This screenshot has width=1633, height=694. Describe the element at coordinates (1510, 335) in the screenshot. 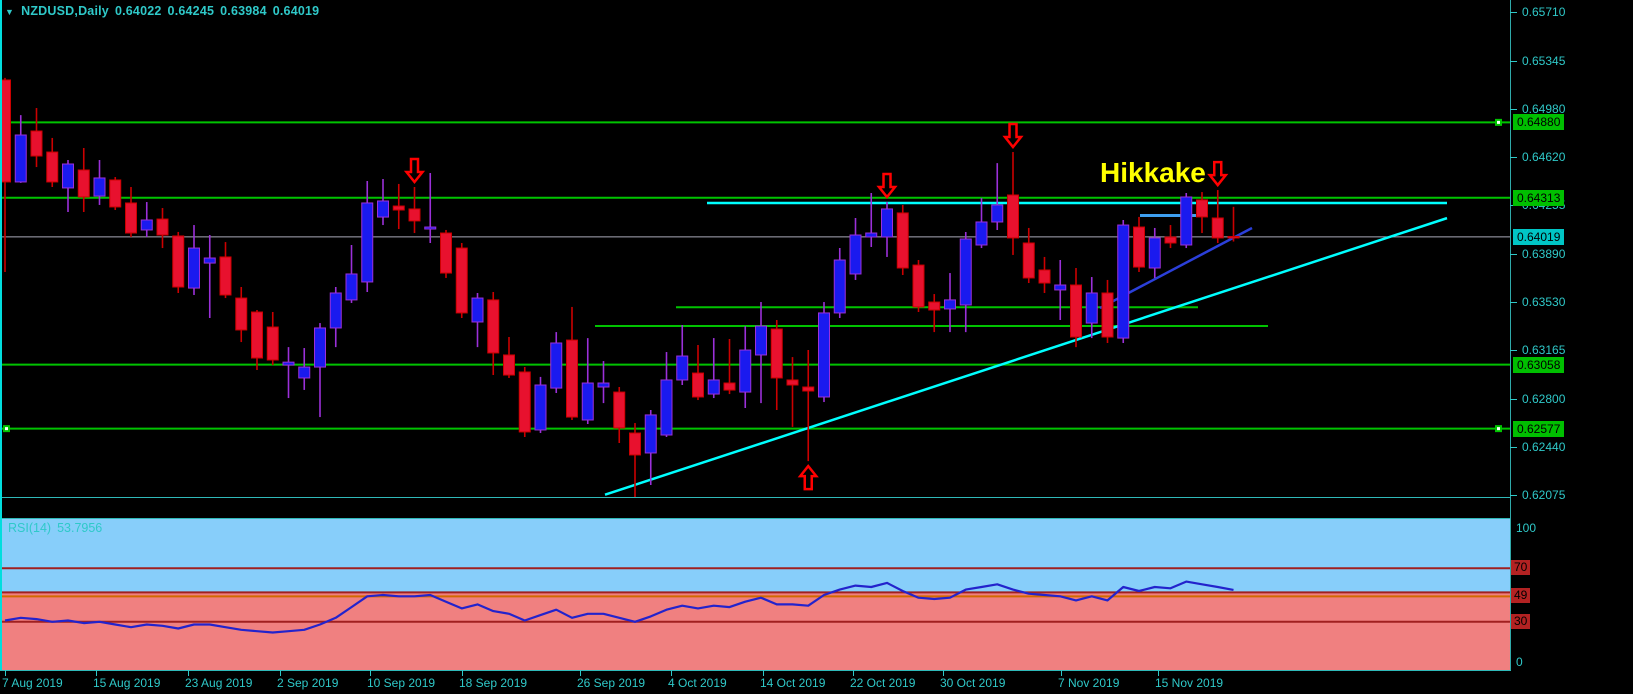

I see `price-axis-border` at that location.